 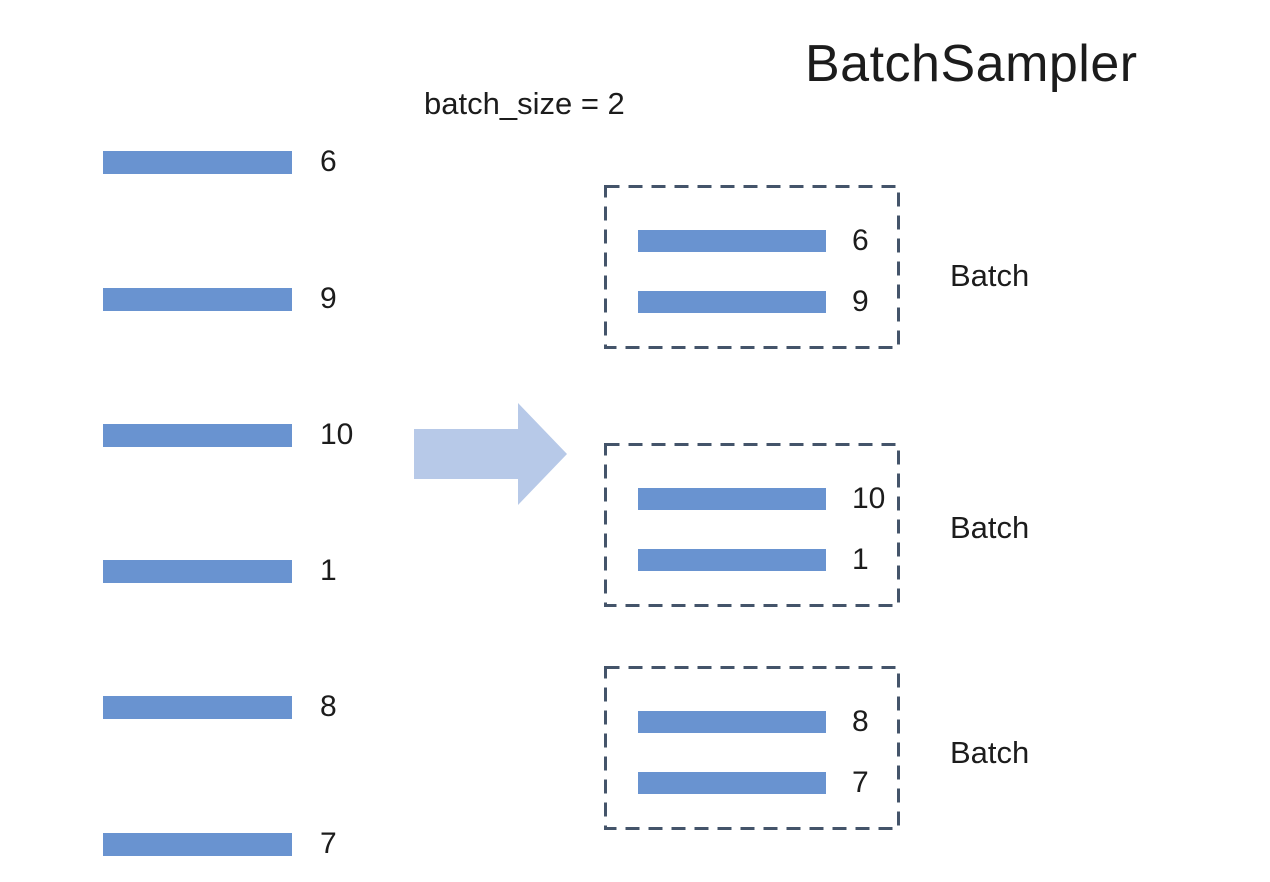 I want to click on sample-label: 8, so click(x=328, y=706).